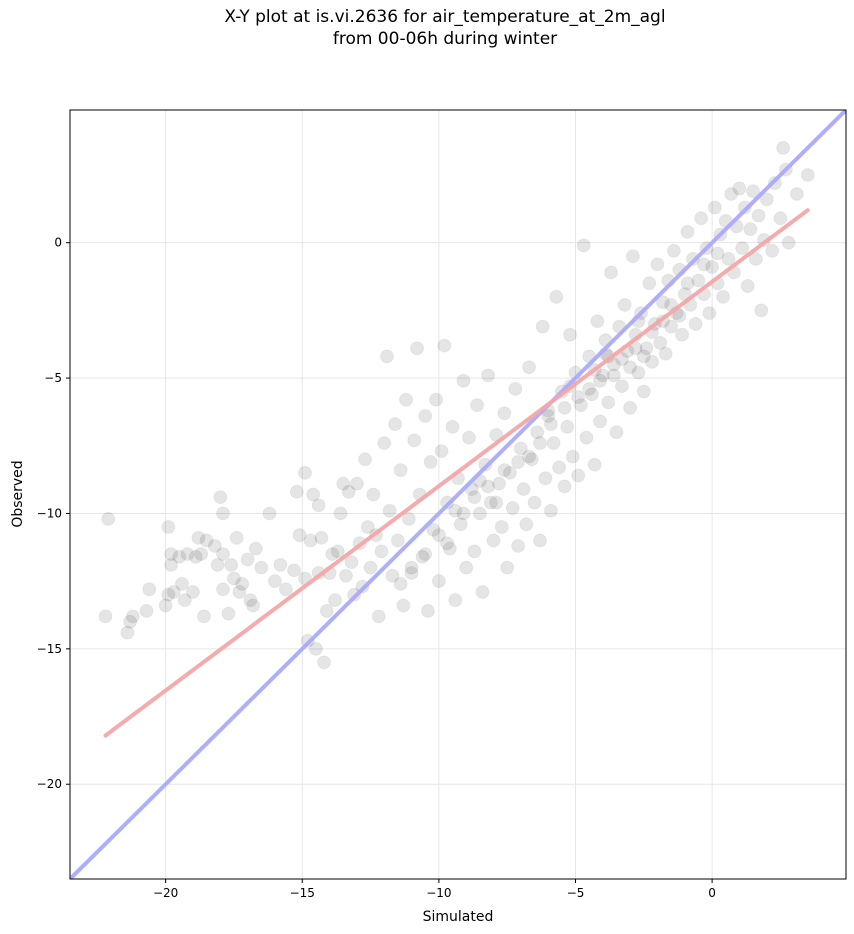 The width and height of the screenshot is (854, 934). What do you see at coordinates (438, 893) in the screenshot?
I see `x-tick-label: −10` at bounding box center [438, 893].